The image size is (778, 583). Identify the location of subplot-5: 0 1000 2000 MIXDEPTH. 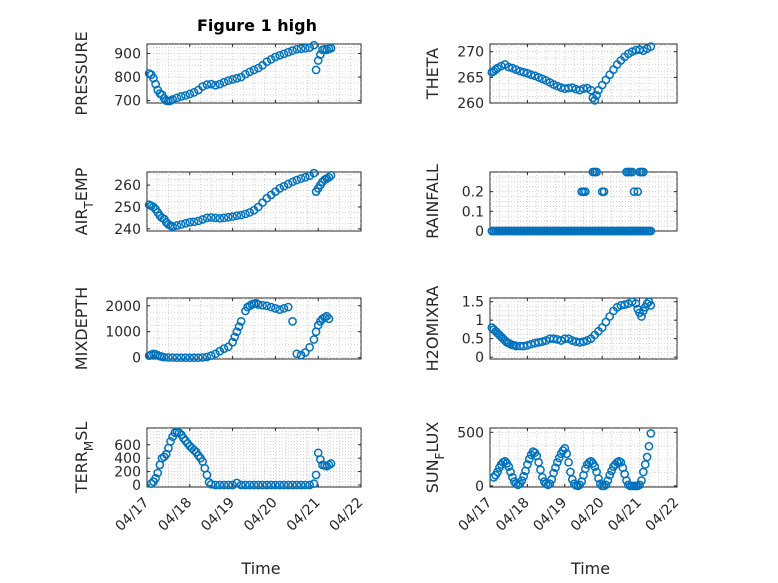
(217, 328).